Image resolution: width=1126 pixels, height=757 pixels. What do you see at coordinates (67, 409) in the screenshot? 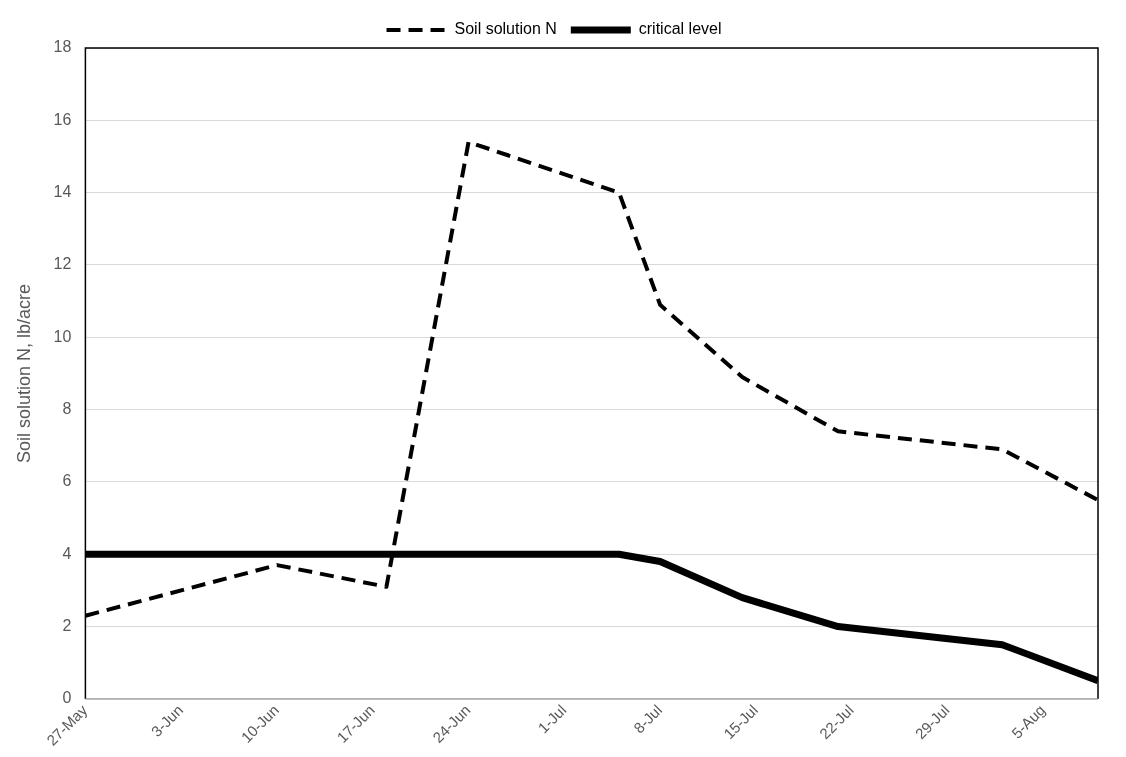
I see `y-tick-label: 8` at bounding box center [67, 409].